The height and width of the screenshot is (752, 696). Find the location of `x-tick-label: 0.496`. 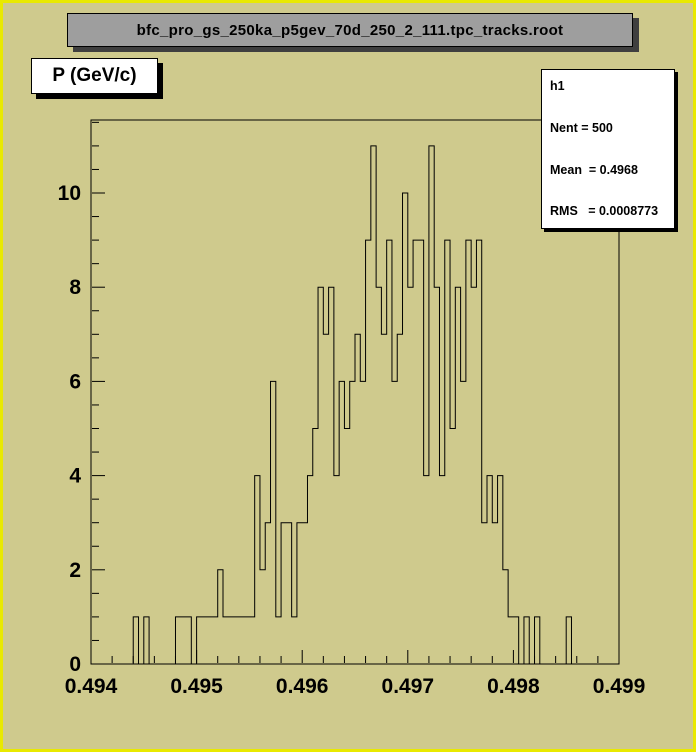

x-tick-label: 0.496 is located at coordinates (302, 686).